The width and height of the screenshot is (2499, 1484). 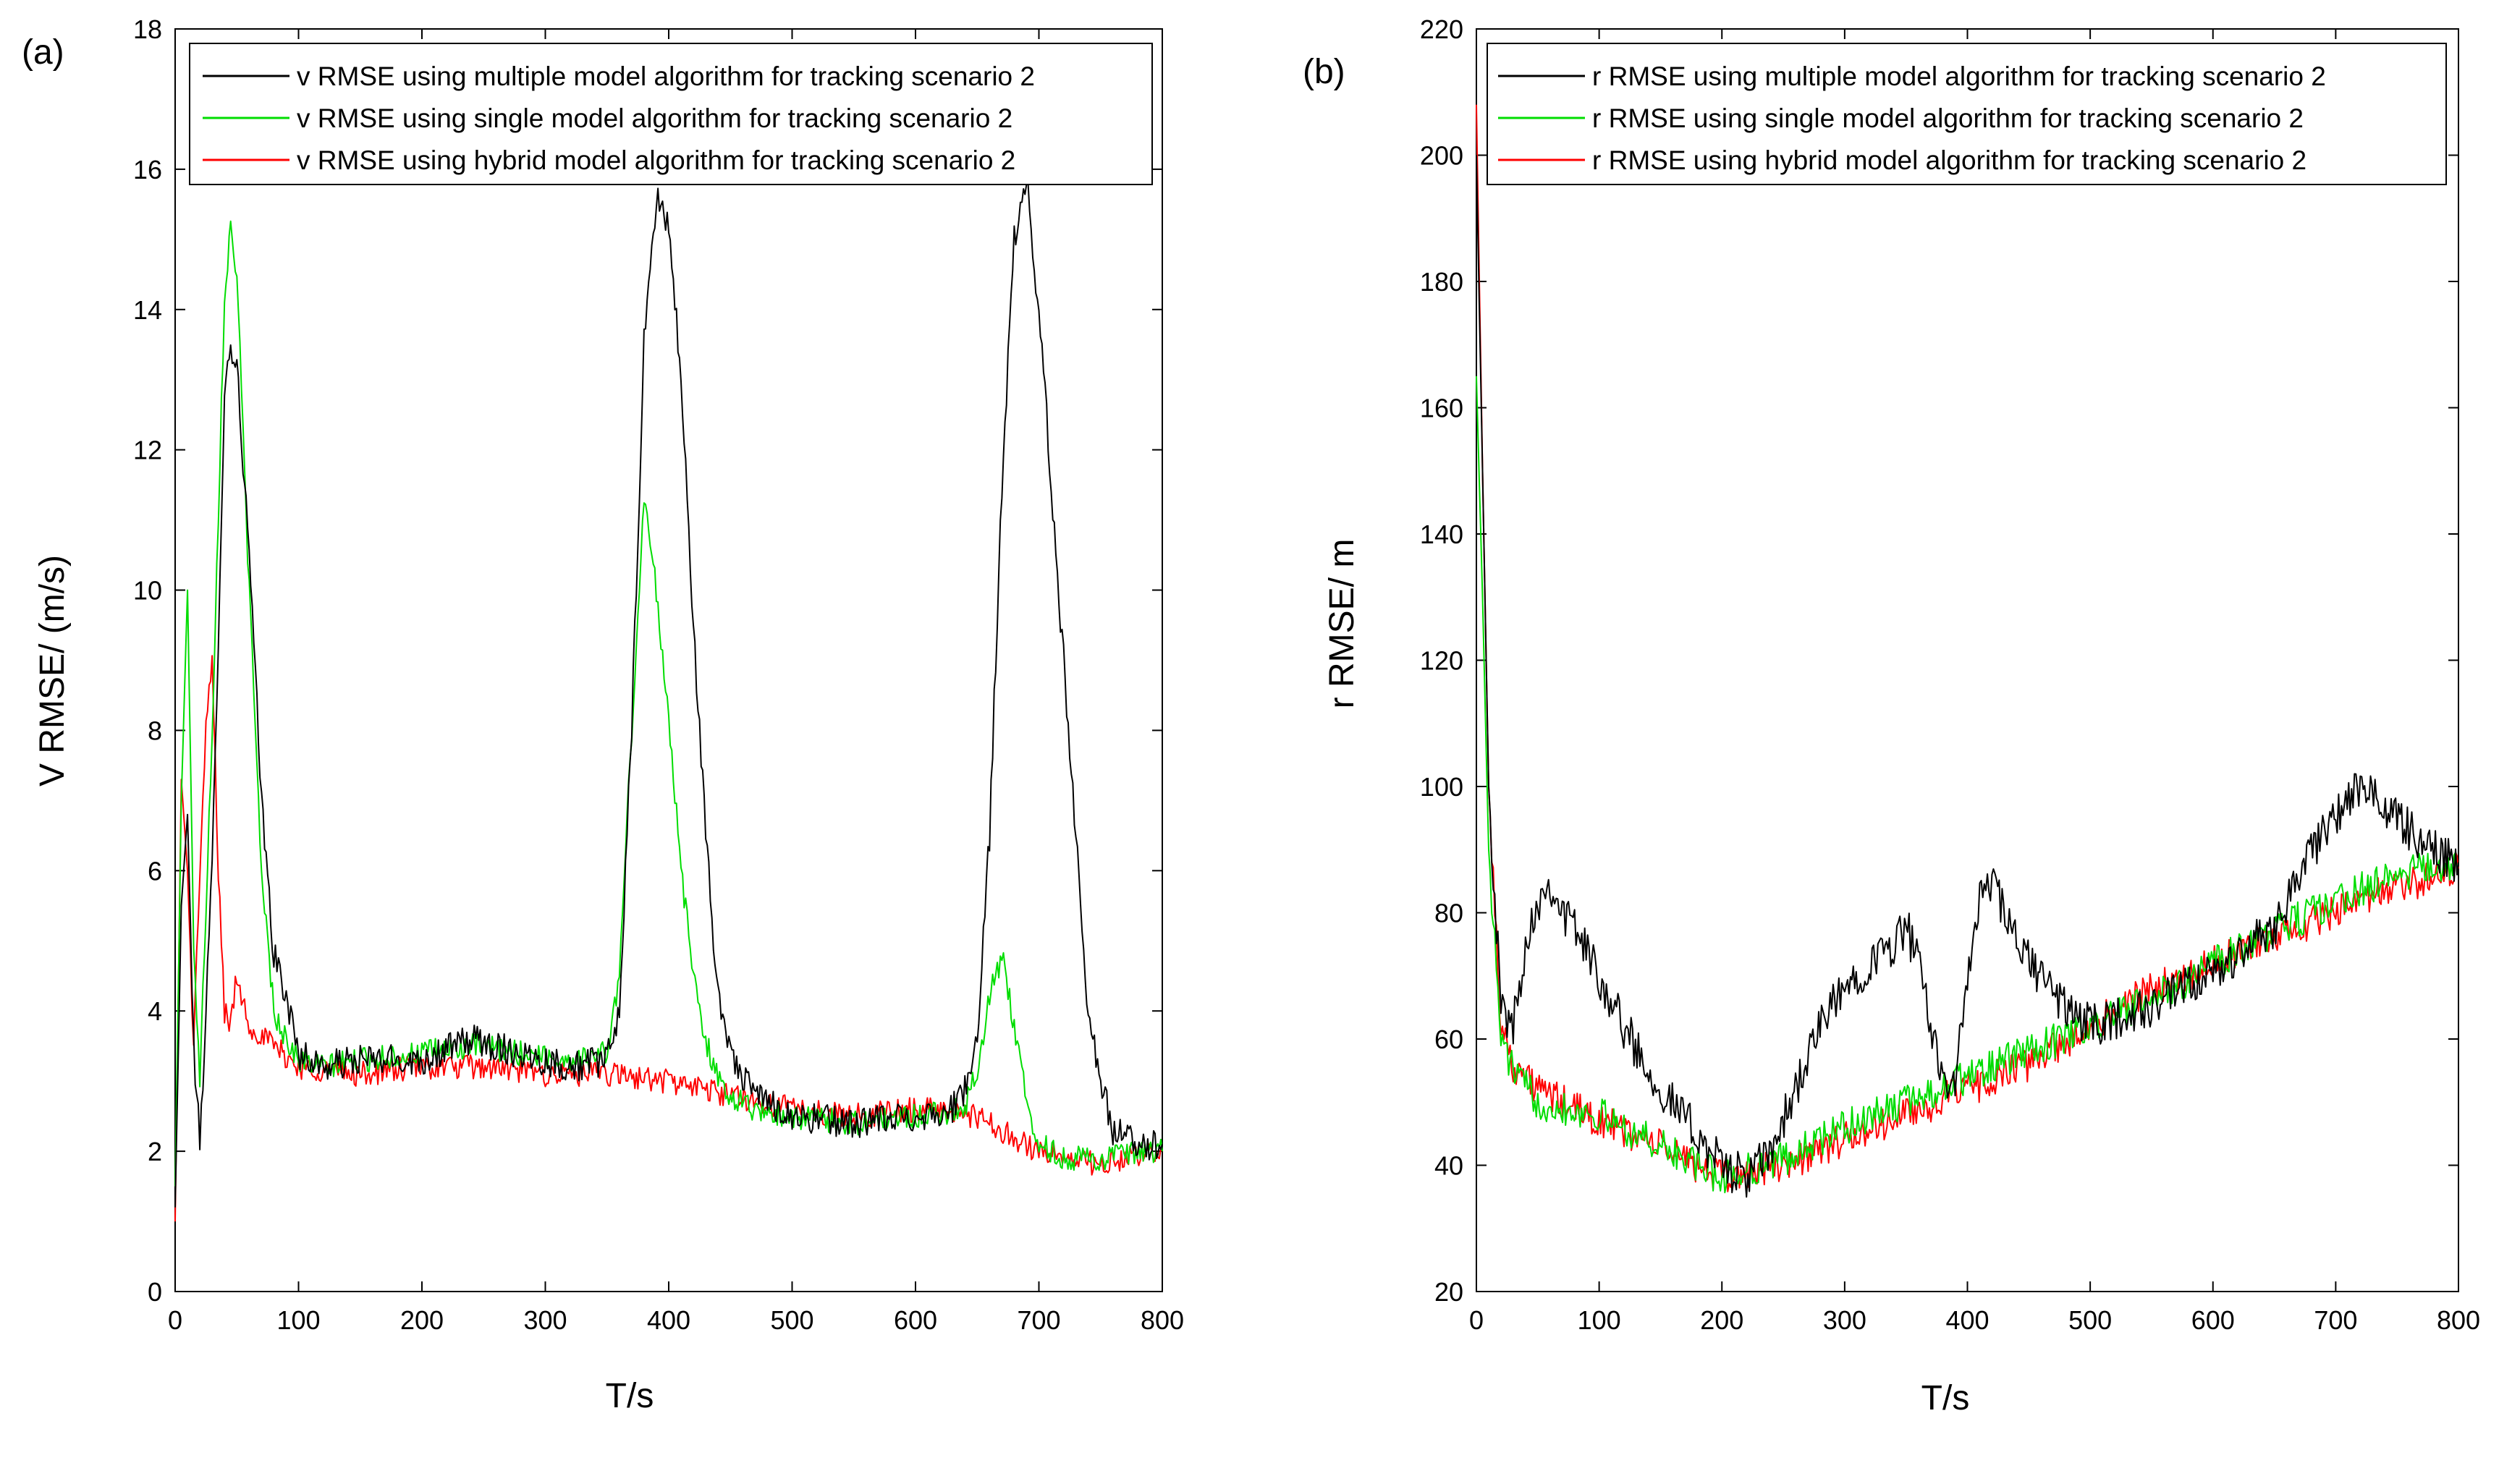 I want to click on panel-a-y-tick-label: 2, so click(x=155, y=1151).